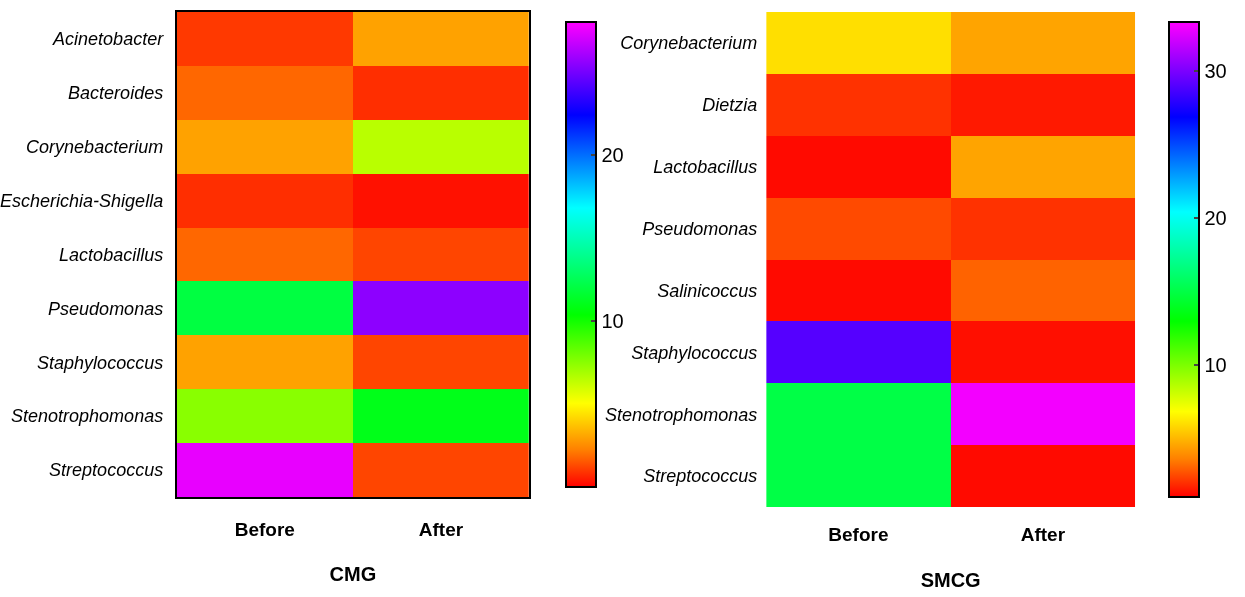 The height and width of the screenshot is (597, 1245). What do you see at coordinates (108, 39) in the screenshot?
I see `y-tick-label: Acinetobacter` at bounding box center [108, 39].